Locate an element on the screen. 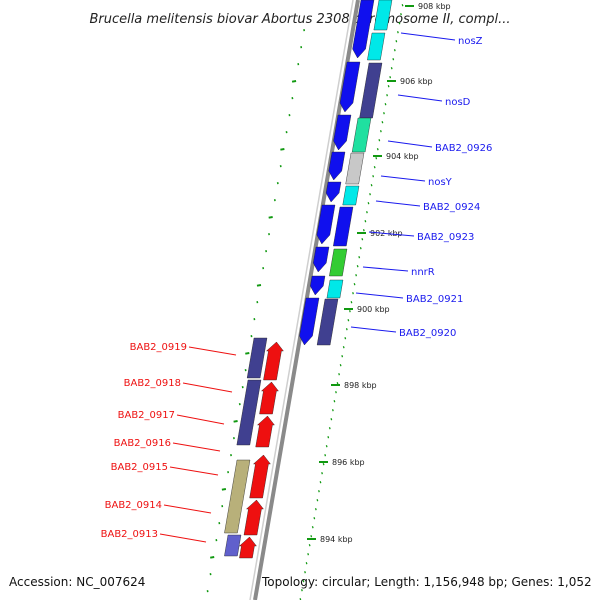 This screenshot has height=600, width=600. accession-label: Accession: NC_007624 is located at coordinates (77, 582).